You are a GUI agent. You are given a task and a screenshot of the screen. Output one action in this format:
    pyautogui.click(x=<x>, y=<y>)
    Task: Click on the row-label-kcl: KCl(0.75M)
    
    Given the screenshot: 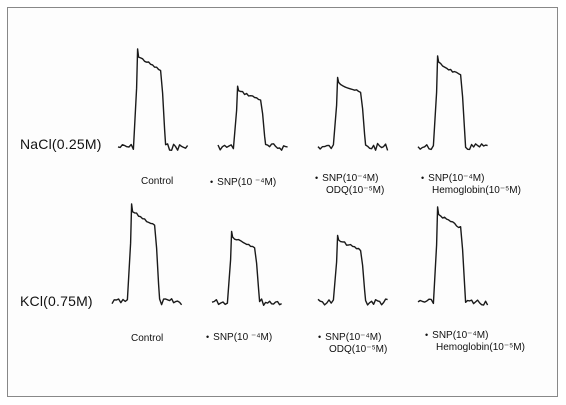 What is the action you would take?
    pyautogui.click(x=56, y=301)
    